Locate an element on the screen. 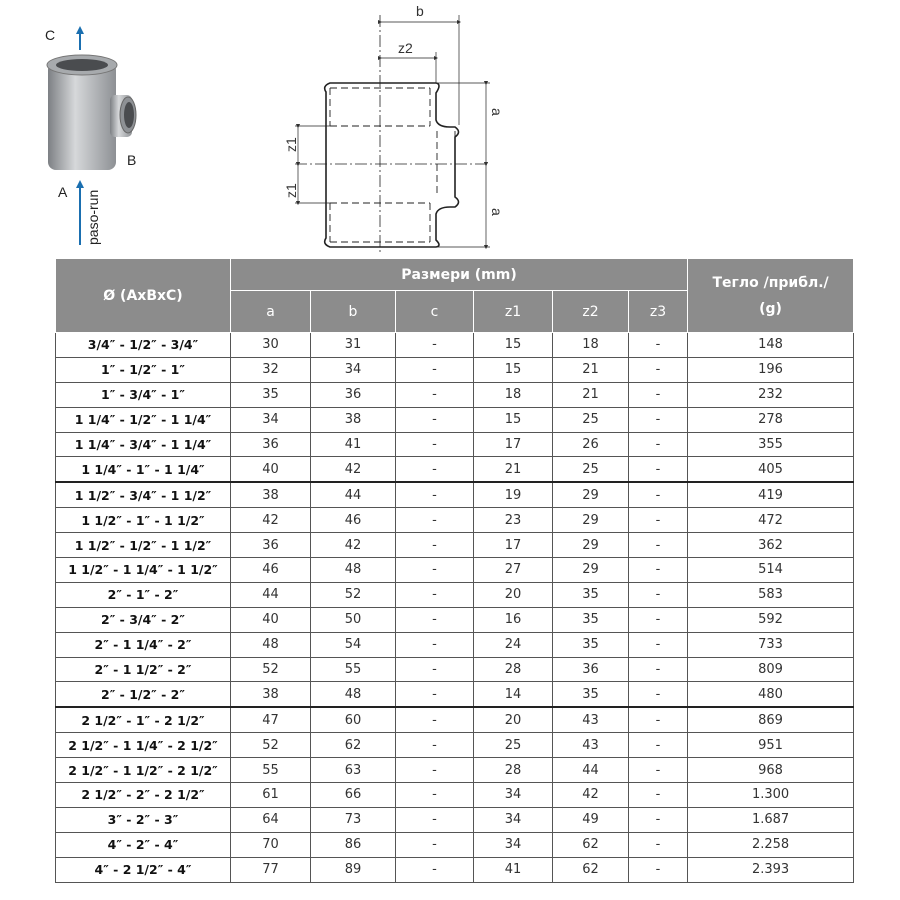 Image resolution: width=900 pixels, height=900 pixels. cell-b: 41 is located at coordinates (353, 444).